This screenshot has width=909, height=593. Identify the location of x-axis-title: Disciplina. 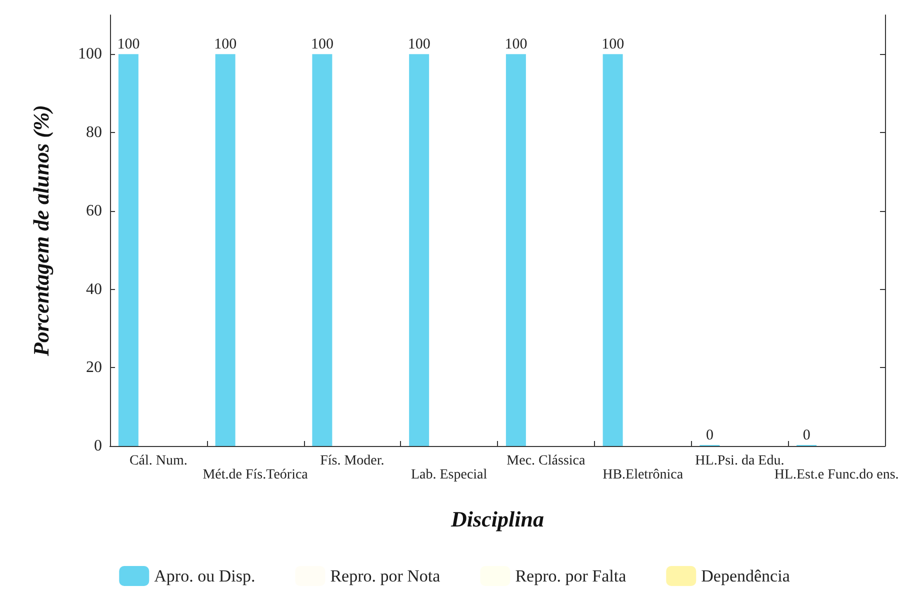
(497, 519).